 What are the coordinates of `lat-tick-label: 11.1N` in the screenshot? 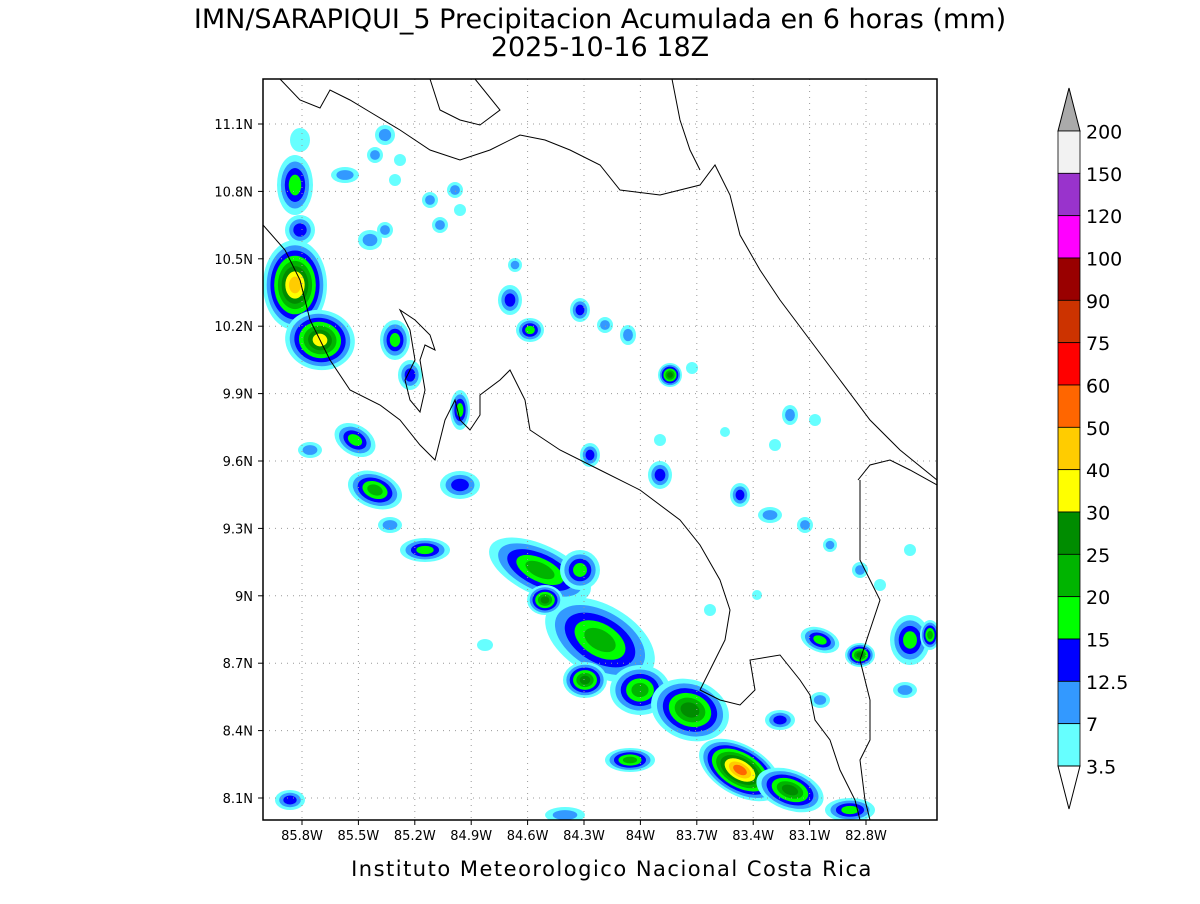 It's located at (233, 125).